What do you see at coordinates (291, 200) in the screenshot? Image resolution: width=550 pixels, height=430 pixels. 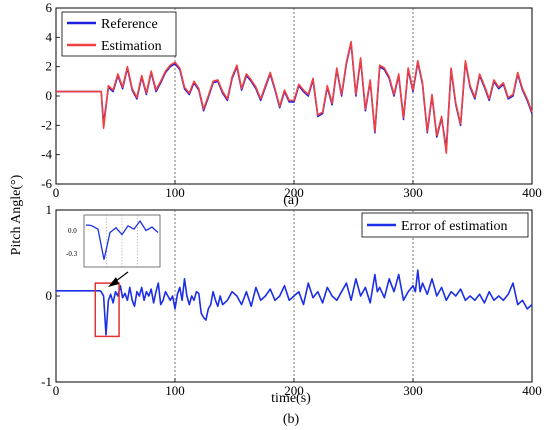 I see `panel-a-label: (a)` at bounding box center [291, 200].